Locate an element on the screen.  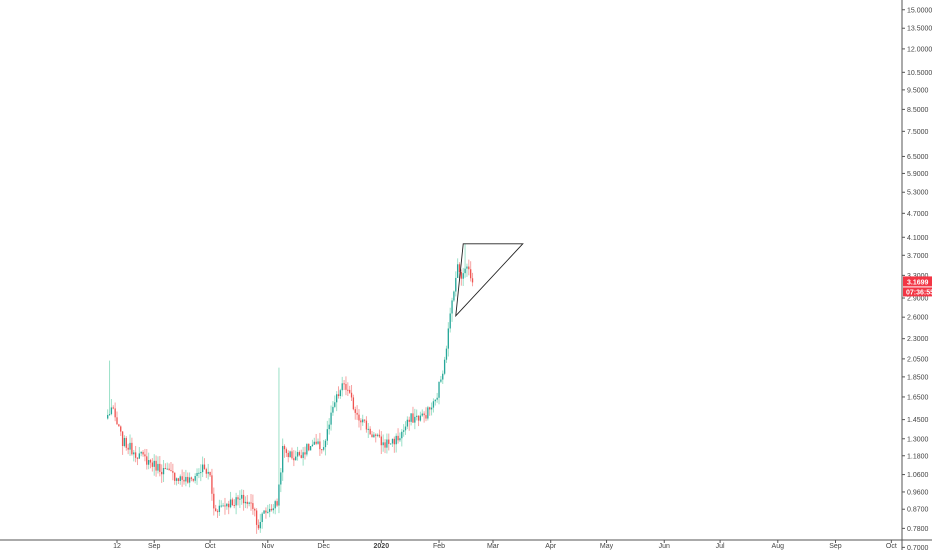
time-tick-label: Jul is located at coordinates (720, 546).